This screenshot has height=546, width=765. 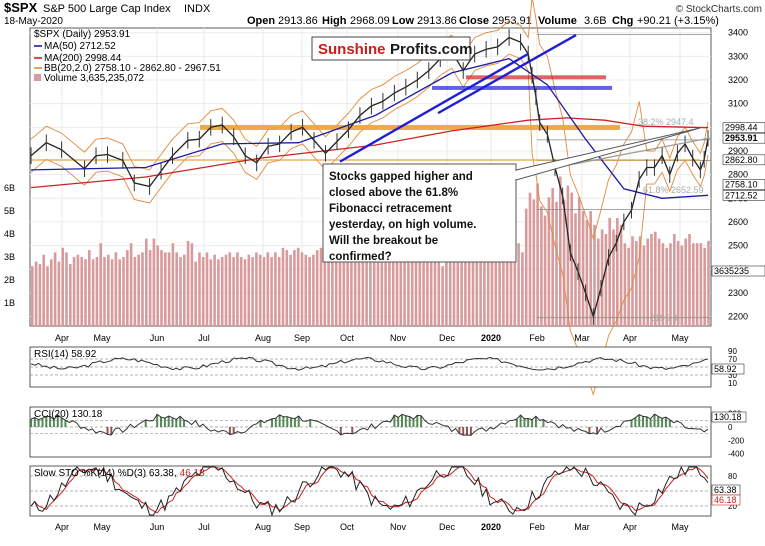 What do you see at coordinates (738, 104) in the screenshot?
I see `price-axis-label: 3100` at bounding box center [738, 104].